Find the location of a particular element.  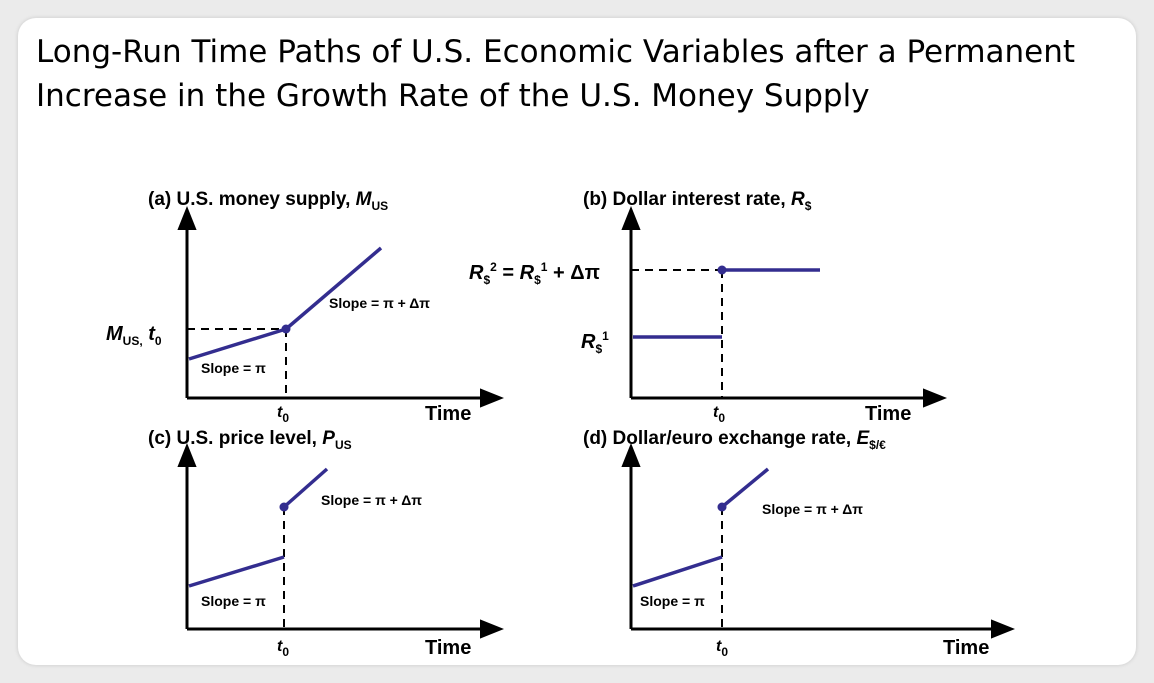

panel-d-jump-point is located at coordinates (722, 507).